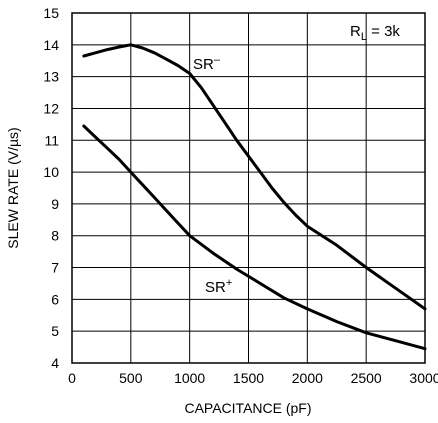 Image resolution: width=438 pixels, height=423 pixels. Describe the element at coordinates (51, 77) in the screenshot. I see `y-tick-label: 13` at that location.